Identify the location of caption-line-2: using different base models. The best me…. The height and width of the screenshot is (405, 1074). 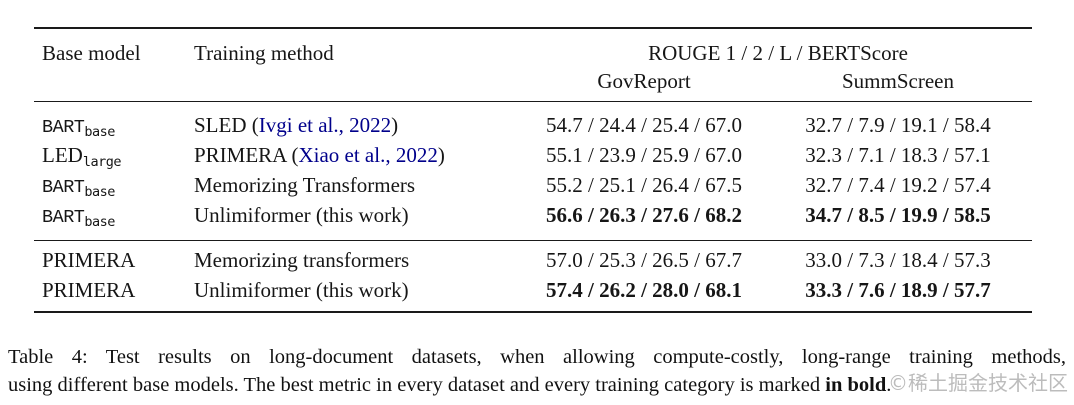
(537, 385).